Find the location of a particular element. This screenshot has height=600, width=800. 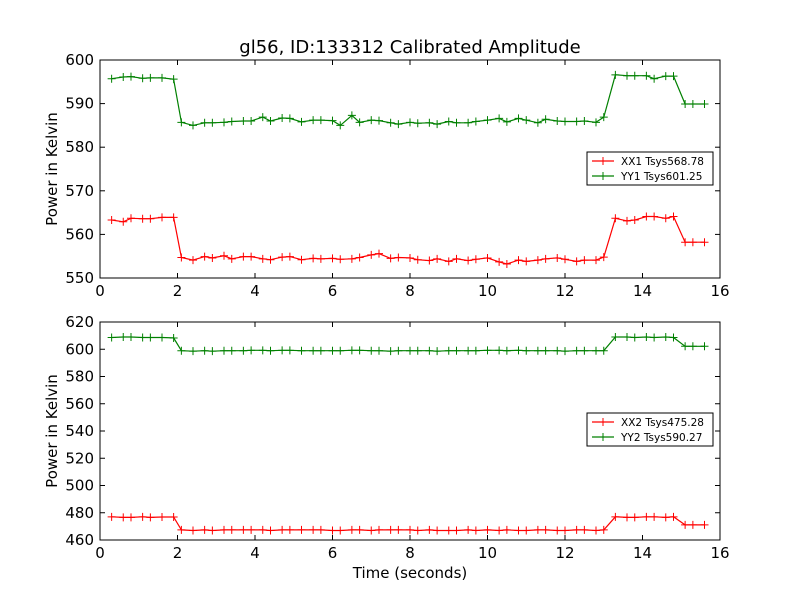

x-tick-label: 4 is located at coordinates (255, 291).